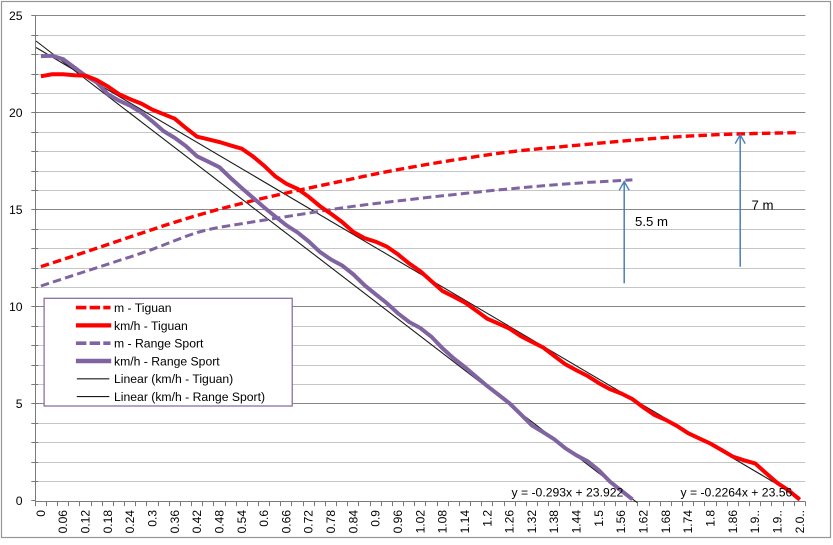 The width and height of the screenshot is (833, 545). What do you see at coordinates (688, 522) in the screenshot?
I see `svg-text: 1.74` at bounding box center [688, 522].